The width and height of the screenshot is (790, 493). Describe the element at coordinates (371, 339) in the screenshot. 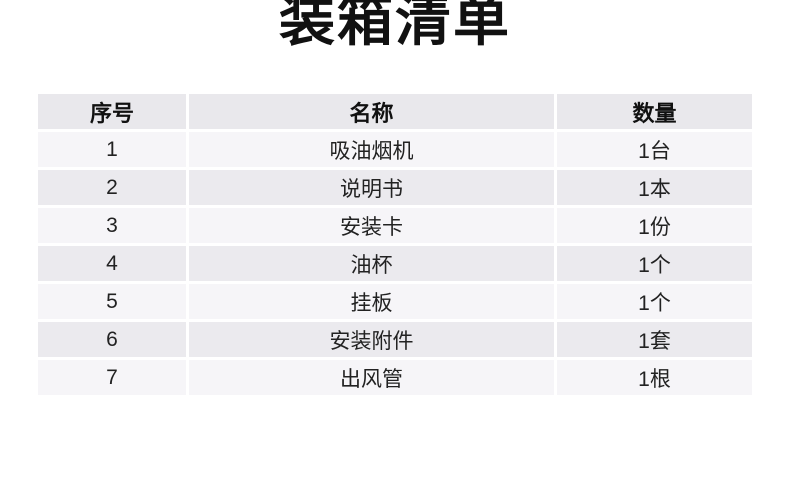

I see `table-cell: 安装附件` at that location.